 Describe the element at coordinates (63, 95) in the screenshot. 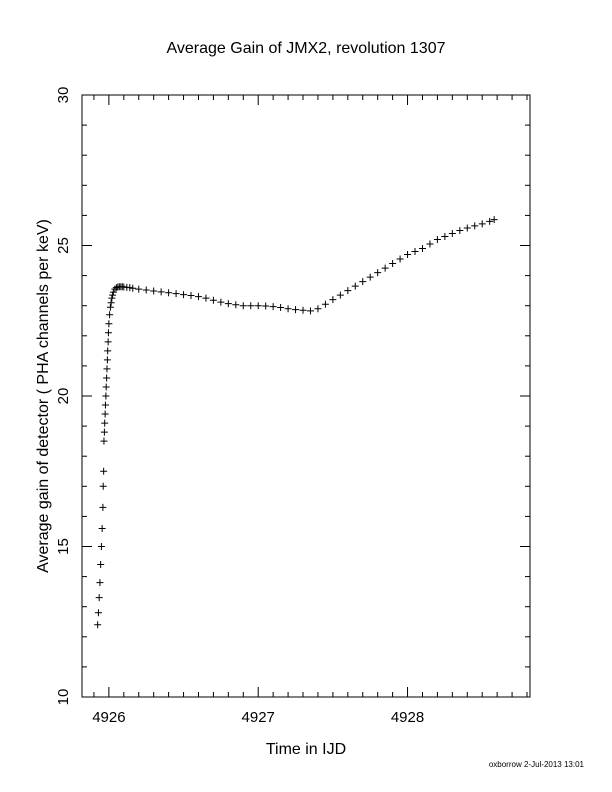

I see `y-tick-label: 30` at that location.